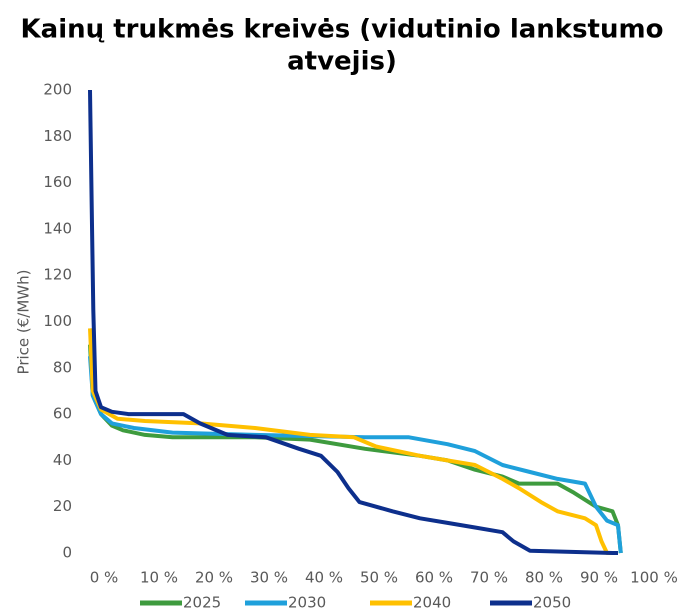 Image resolution: width=684 pixels, height=616 pixels. What do you see at coordinates (57, 275) in the screenshot?
I see `y-tick-label: 120` at bounding box center [57, 275].